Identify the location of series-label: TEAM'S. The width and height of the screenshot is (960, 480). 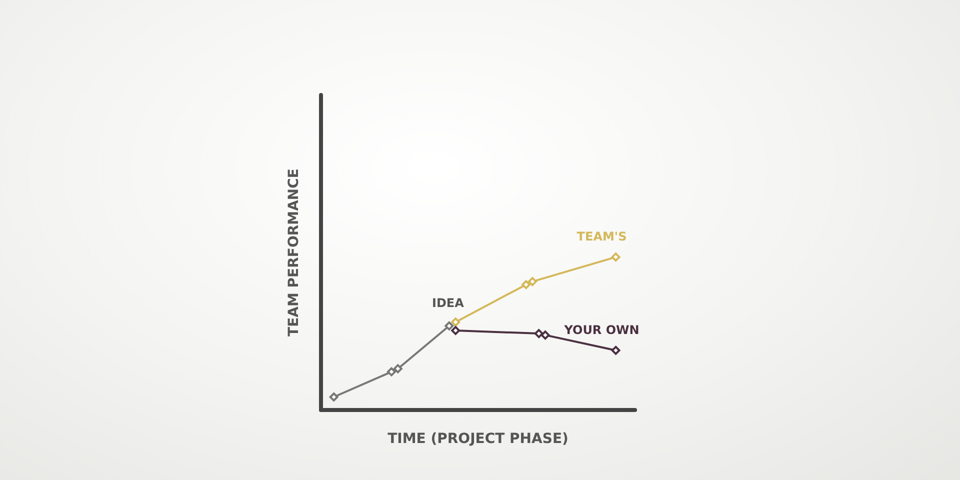
(601, 237).